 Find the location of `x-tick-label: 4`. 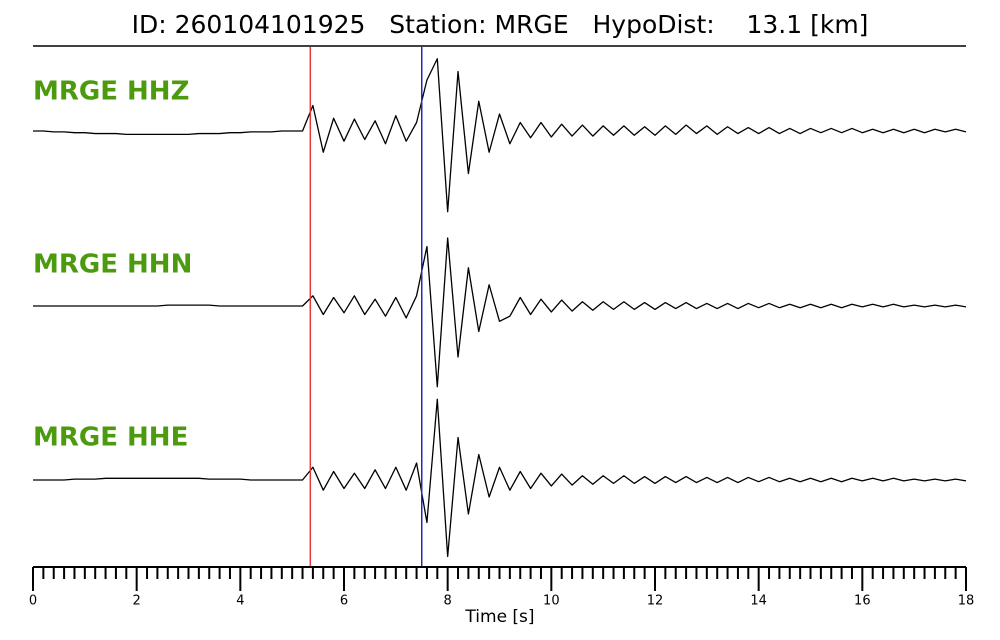

x-tick-label: 4 is located at coordinates (240, 601).